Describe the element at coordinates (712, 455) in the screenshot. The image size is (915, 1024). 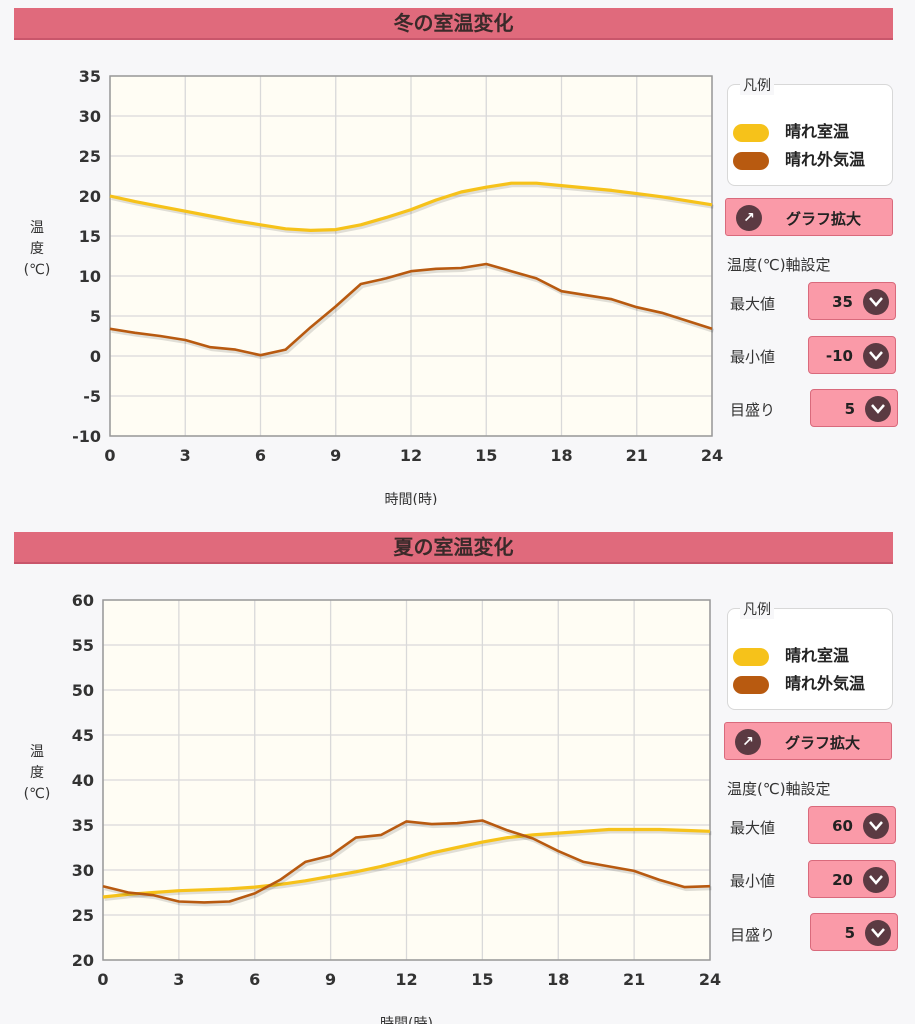
I see `chart-0-xtick-label: 24` at that location.